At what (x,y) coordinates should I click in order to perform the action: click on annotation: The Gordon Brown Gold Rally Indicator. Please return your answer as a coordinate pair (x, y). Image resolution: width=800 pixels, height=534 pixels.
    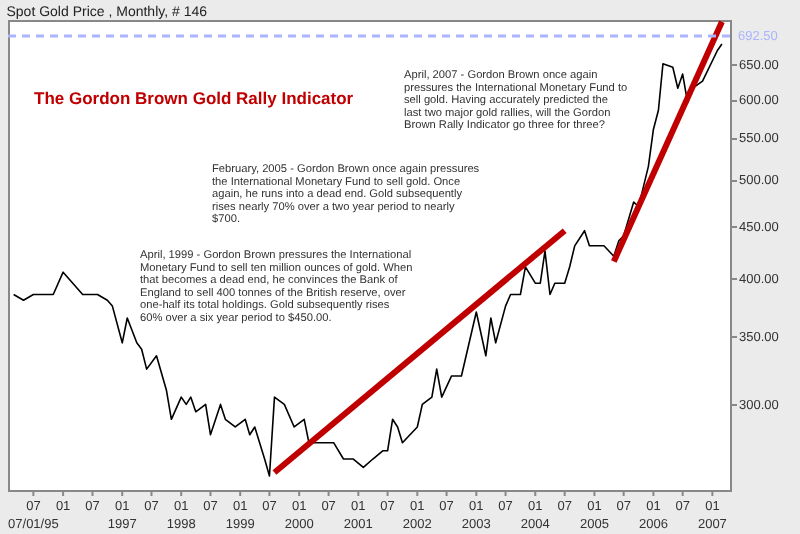
    Looking at the image, I should click on (194, 98).